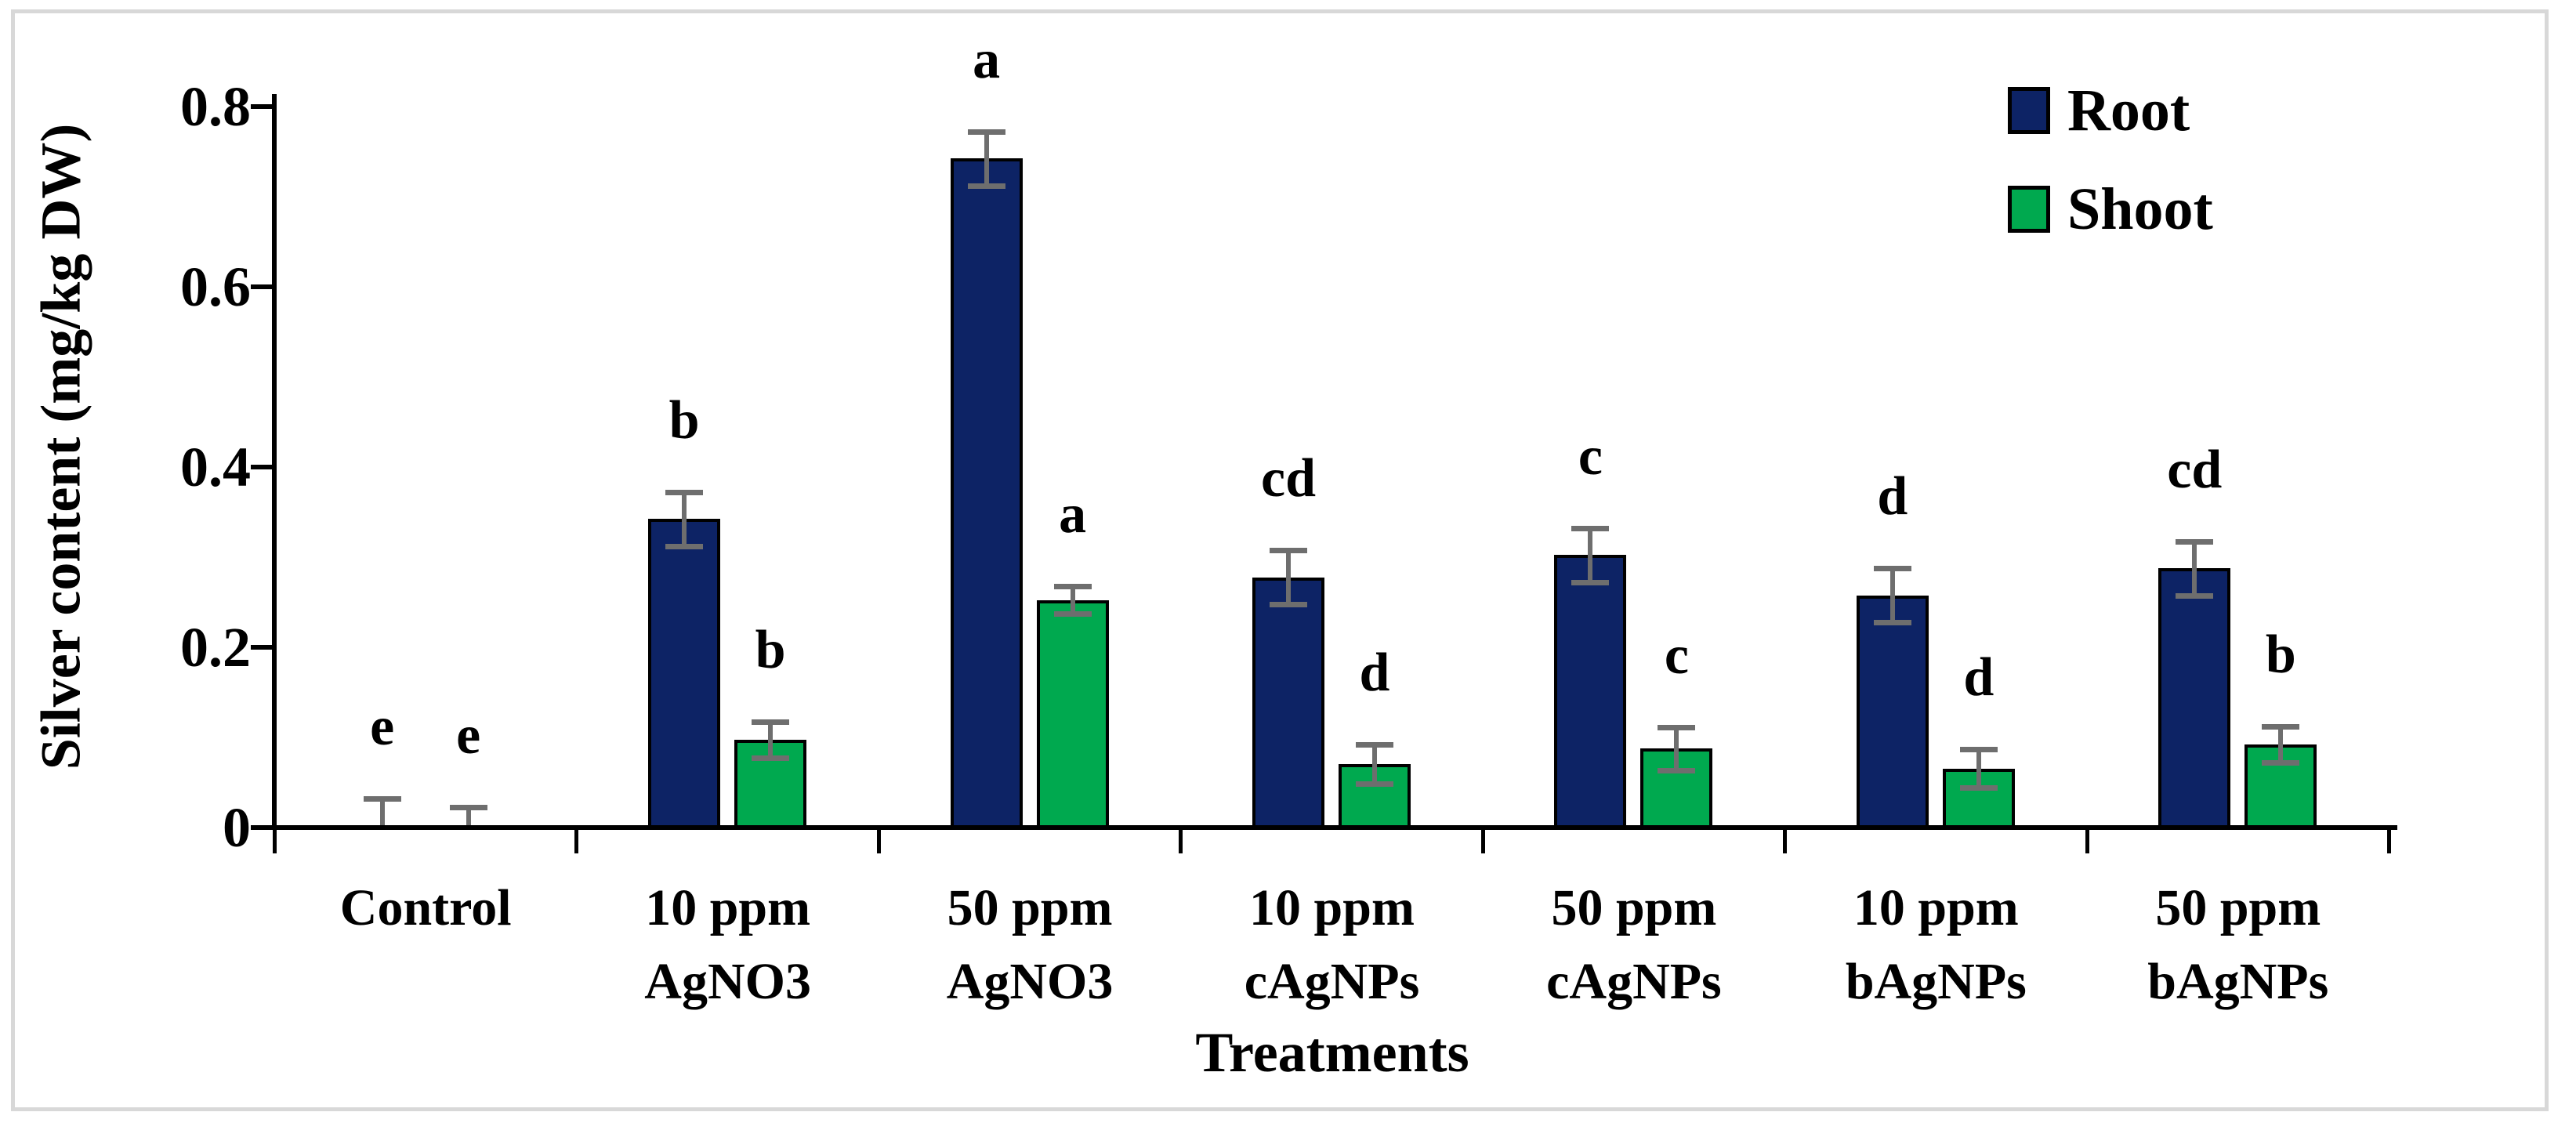 The width and height of the screenshot is (2576, 1141). I want to click on significance-letter-root-3: cd, so click(1288, 478).